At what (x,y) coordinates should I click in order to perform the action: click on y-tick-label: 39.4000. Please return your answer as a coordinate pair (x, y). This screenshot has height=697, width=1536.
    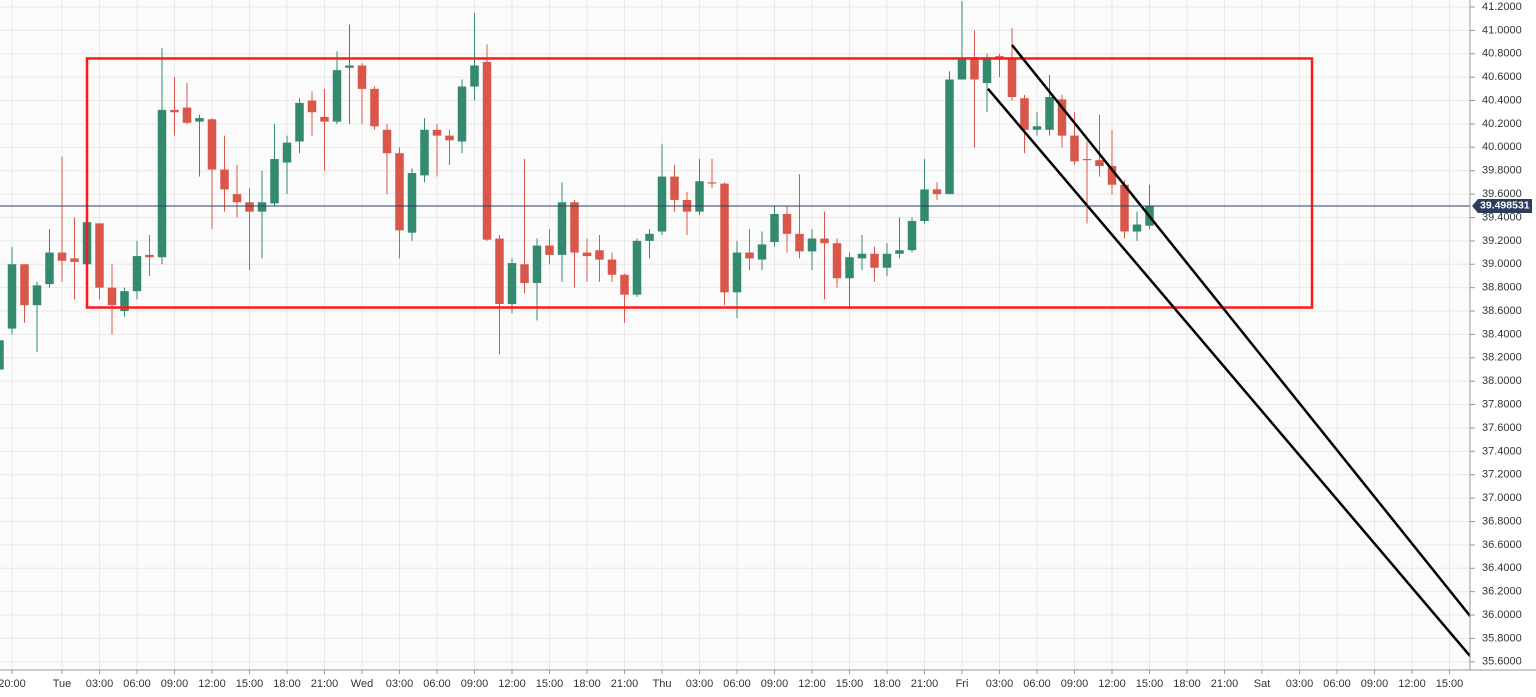
    Looking at the image, I should click on (1502, 217).